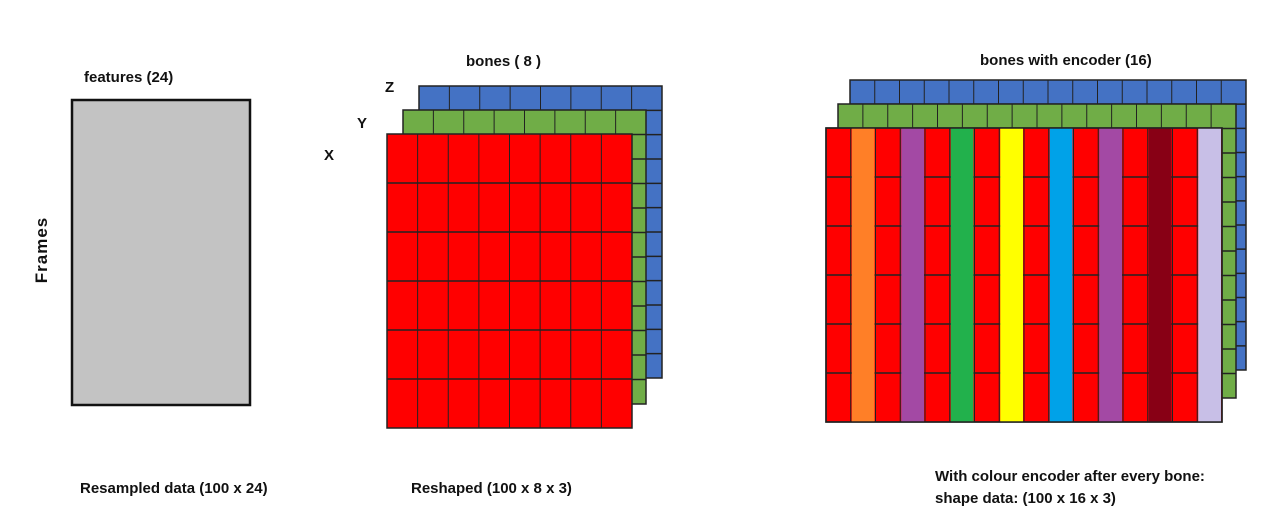 This screenshot has height=527, width=1281. I want to click on features-label: features (24), so click(129, 77).